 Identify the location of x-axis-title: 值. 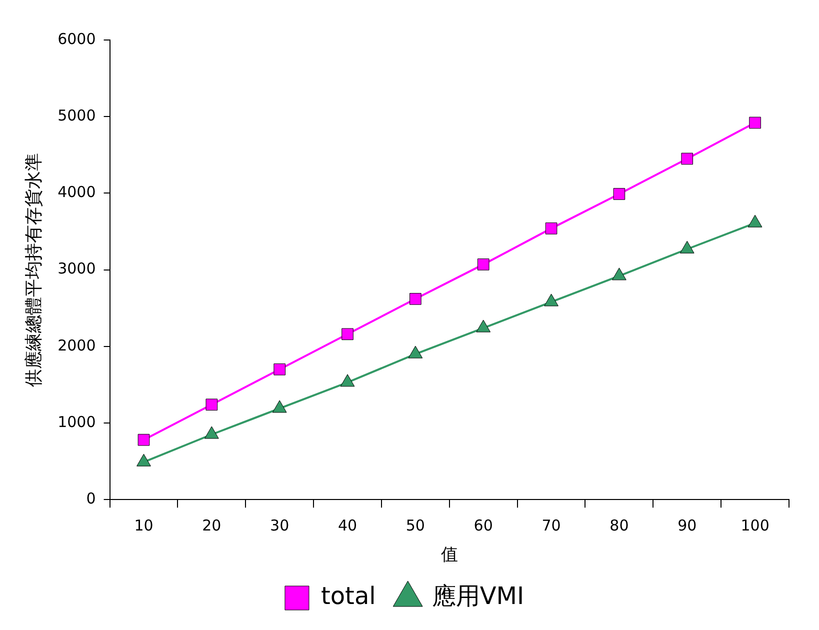
(449, 555).